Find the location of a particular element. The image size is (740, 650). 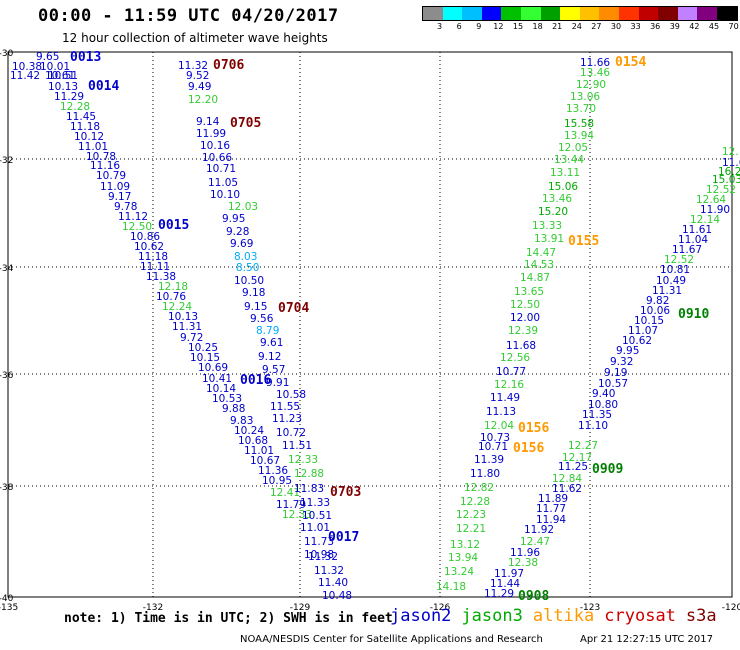

pass-label: 0016 is located at coordinates (255, 380).